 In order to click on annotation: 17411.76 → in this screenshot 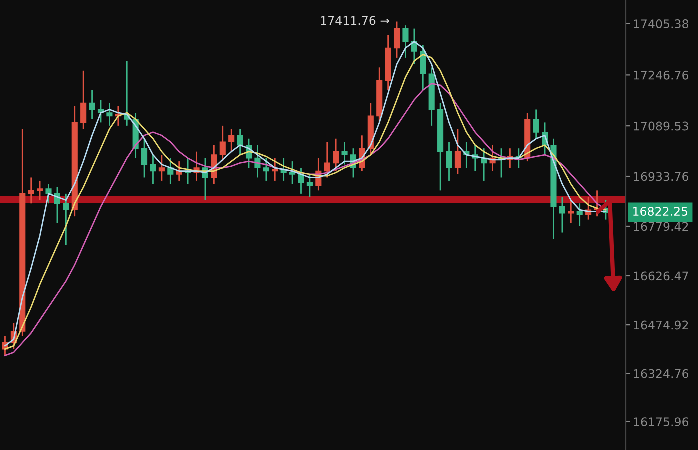, I will do `click(355, 21)`.